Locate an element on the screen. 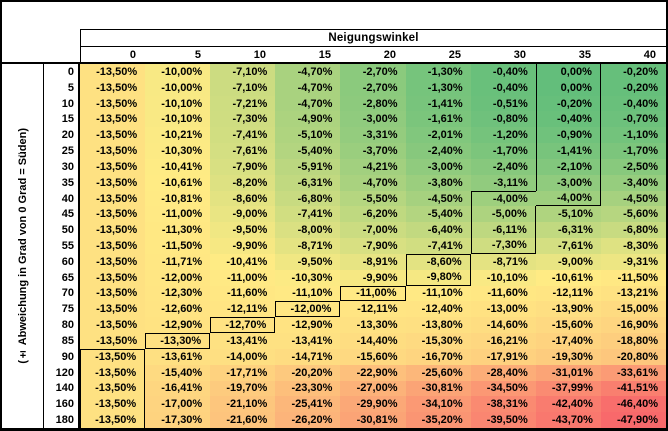 Image resolution: width=668 pixels, height=431 pixels. heatmap-cell: -20,80% is located at coordinates (633, 356).